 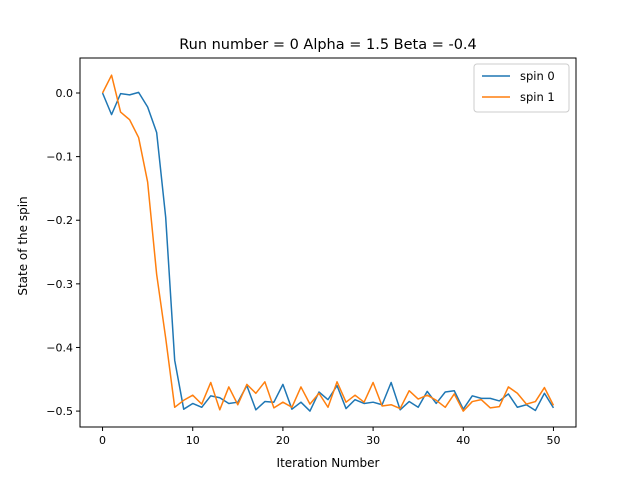 What do you see at coordinates (102, 440) in the screenshot?
I see `x-tick-label: 0` at bounding box center [102, 440].